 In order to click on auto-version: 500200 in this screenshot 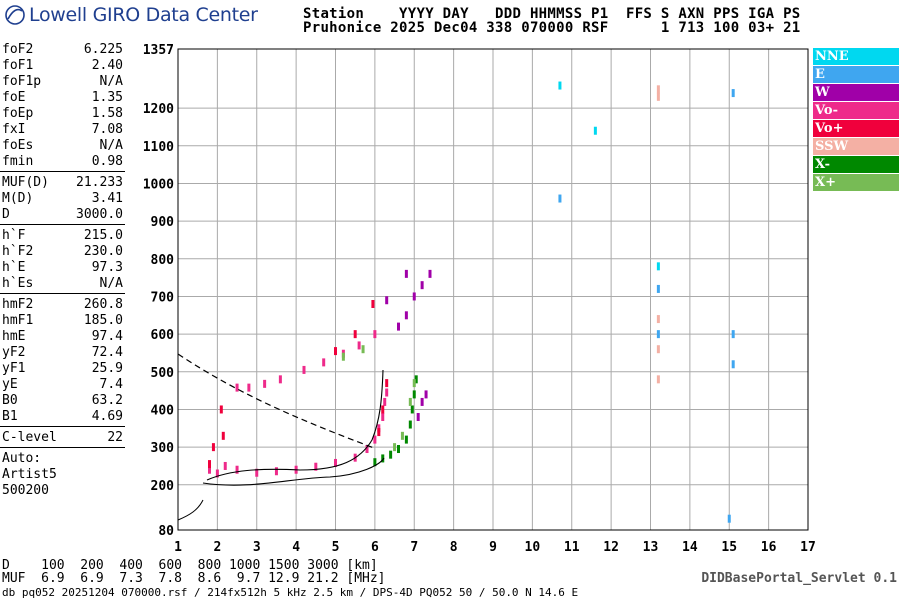, I will do `click(25, 490)`.